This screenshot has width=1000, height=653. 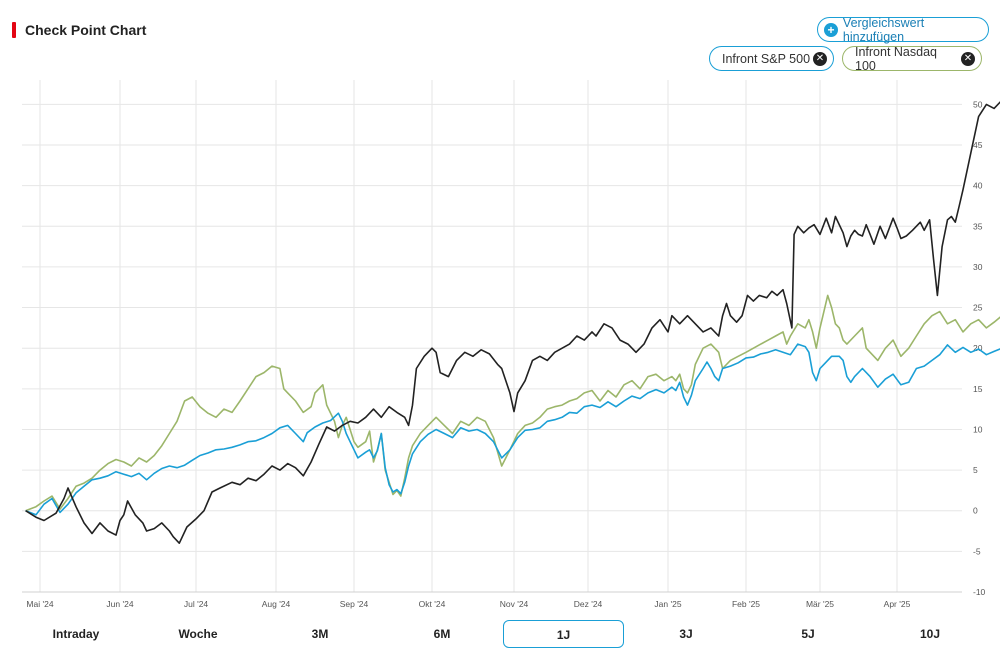 What do you see at coordinates (667, 604) in the screenshot?
I see `x-tick-label: Jan '25` at bounding box center [667, 604].